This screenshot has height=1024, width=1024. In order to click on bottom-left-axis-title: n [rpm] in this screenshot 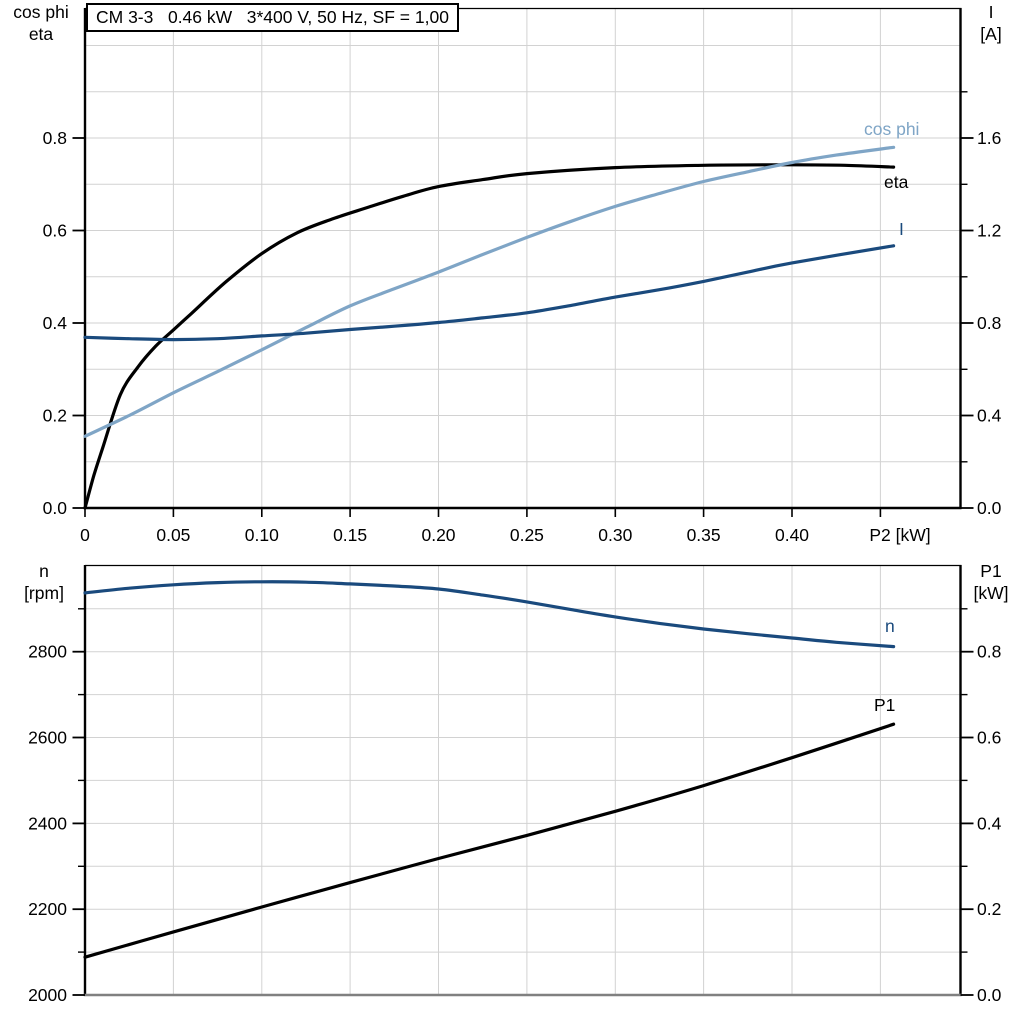, I will do `click(44, 582)`.